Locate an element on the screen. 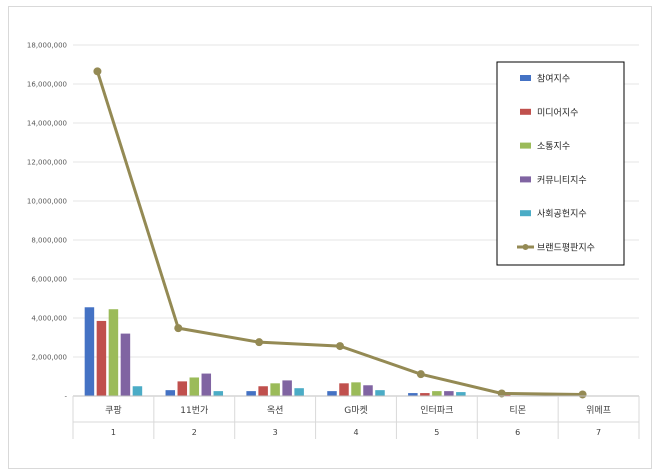  y-tick-label: 16,000,000 is located at coordinates (47, 85).